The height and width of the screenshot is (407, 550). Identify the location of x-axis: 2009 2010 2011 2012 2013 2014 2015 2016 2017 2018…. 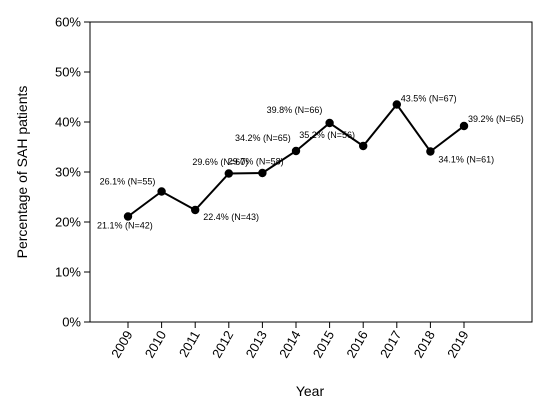
(290, 341).